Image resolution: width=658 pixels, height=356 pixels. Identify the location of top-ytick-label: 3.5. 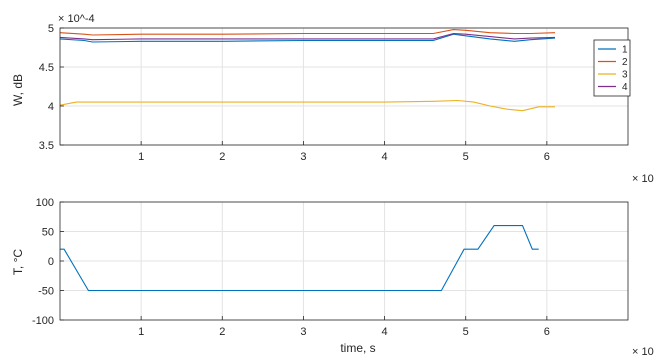
(46, 146).